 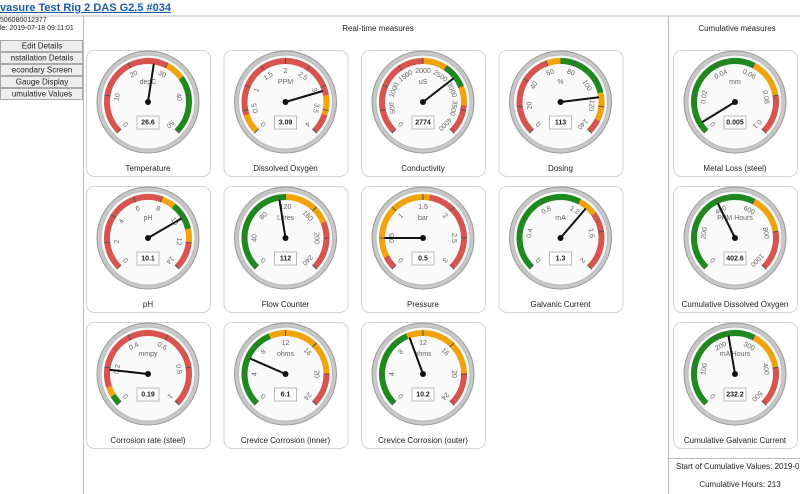 What do you see at coordinates (582, 260) in the screenshot?
I see `gauge-tick-label: 2` at bounding box center [582, 260].